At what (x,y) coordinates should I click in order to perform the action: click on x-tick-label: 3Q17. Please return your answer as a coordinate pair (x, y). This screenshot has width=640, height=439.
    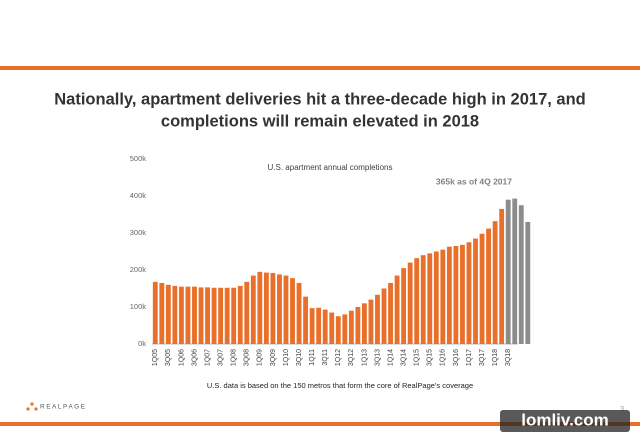
    Looking at the image, I should click on (482, 357).